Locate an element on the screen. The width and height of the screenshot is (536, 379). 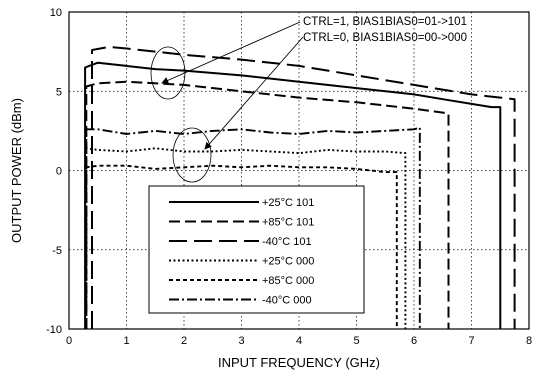
x-axis-label: INPUT FREQUENCY (GHz) is located at coordinates (299, 362).